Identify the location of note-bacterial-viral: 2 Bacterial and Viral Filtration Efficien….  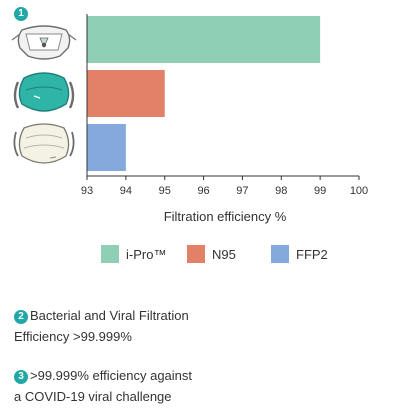
(101, 326).